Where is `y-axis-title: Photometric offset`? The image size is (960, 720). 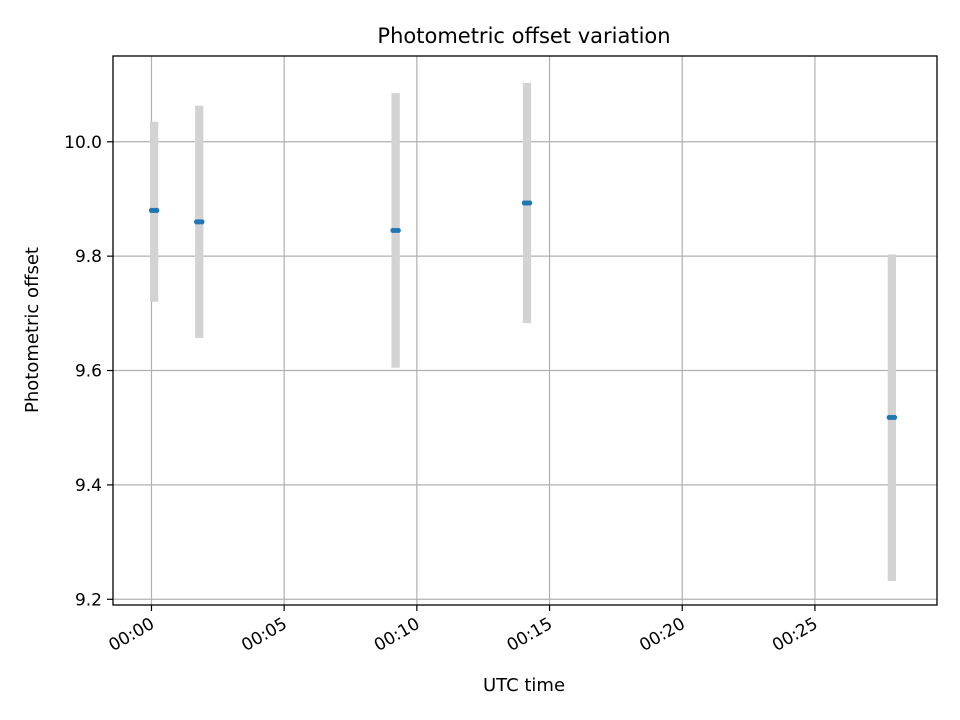
y-axis-title: Photometric offset is located at coordinates (32, 330).